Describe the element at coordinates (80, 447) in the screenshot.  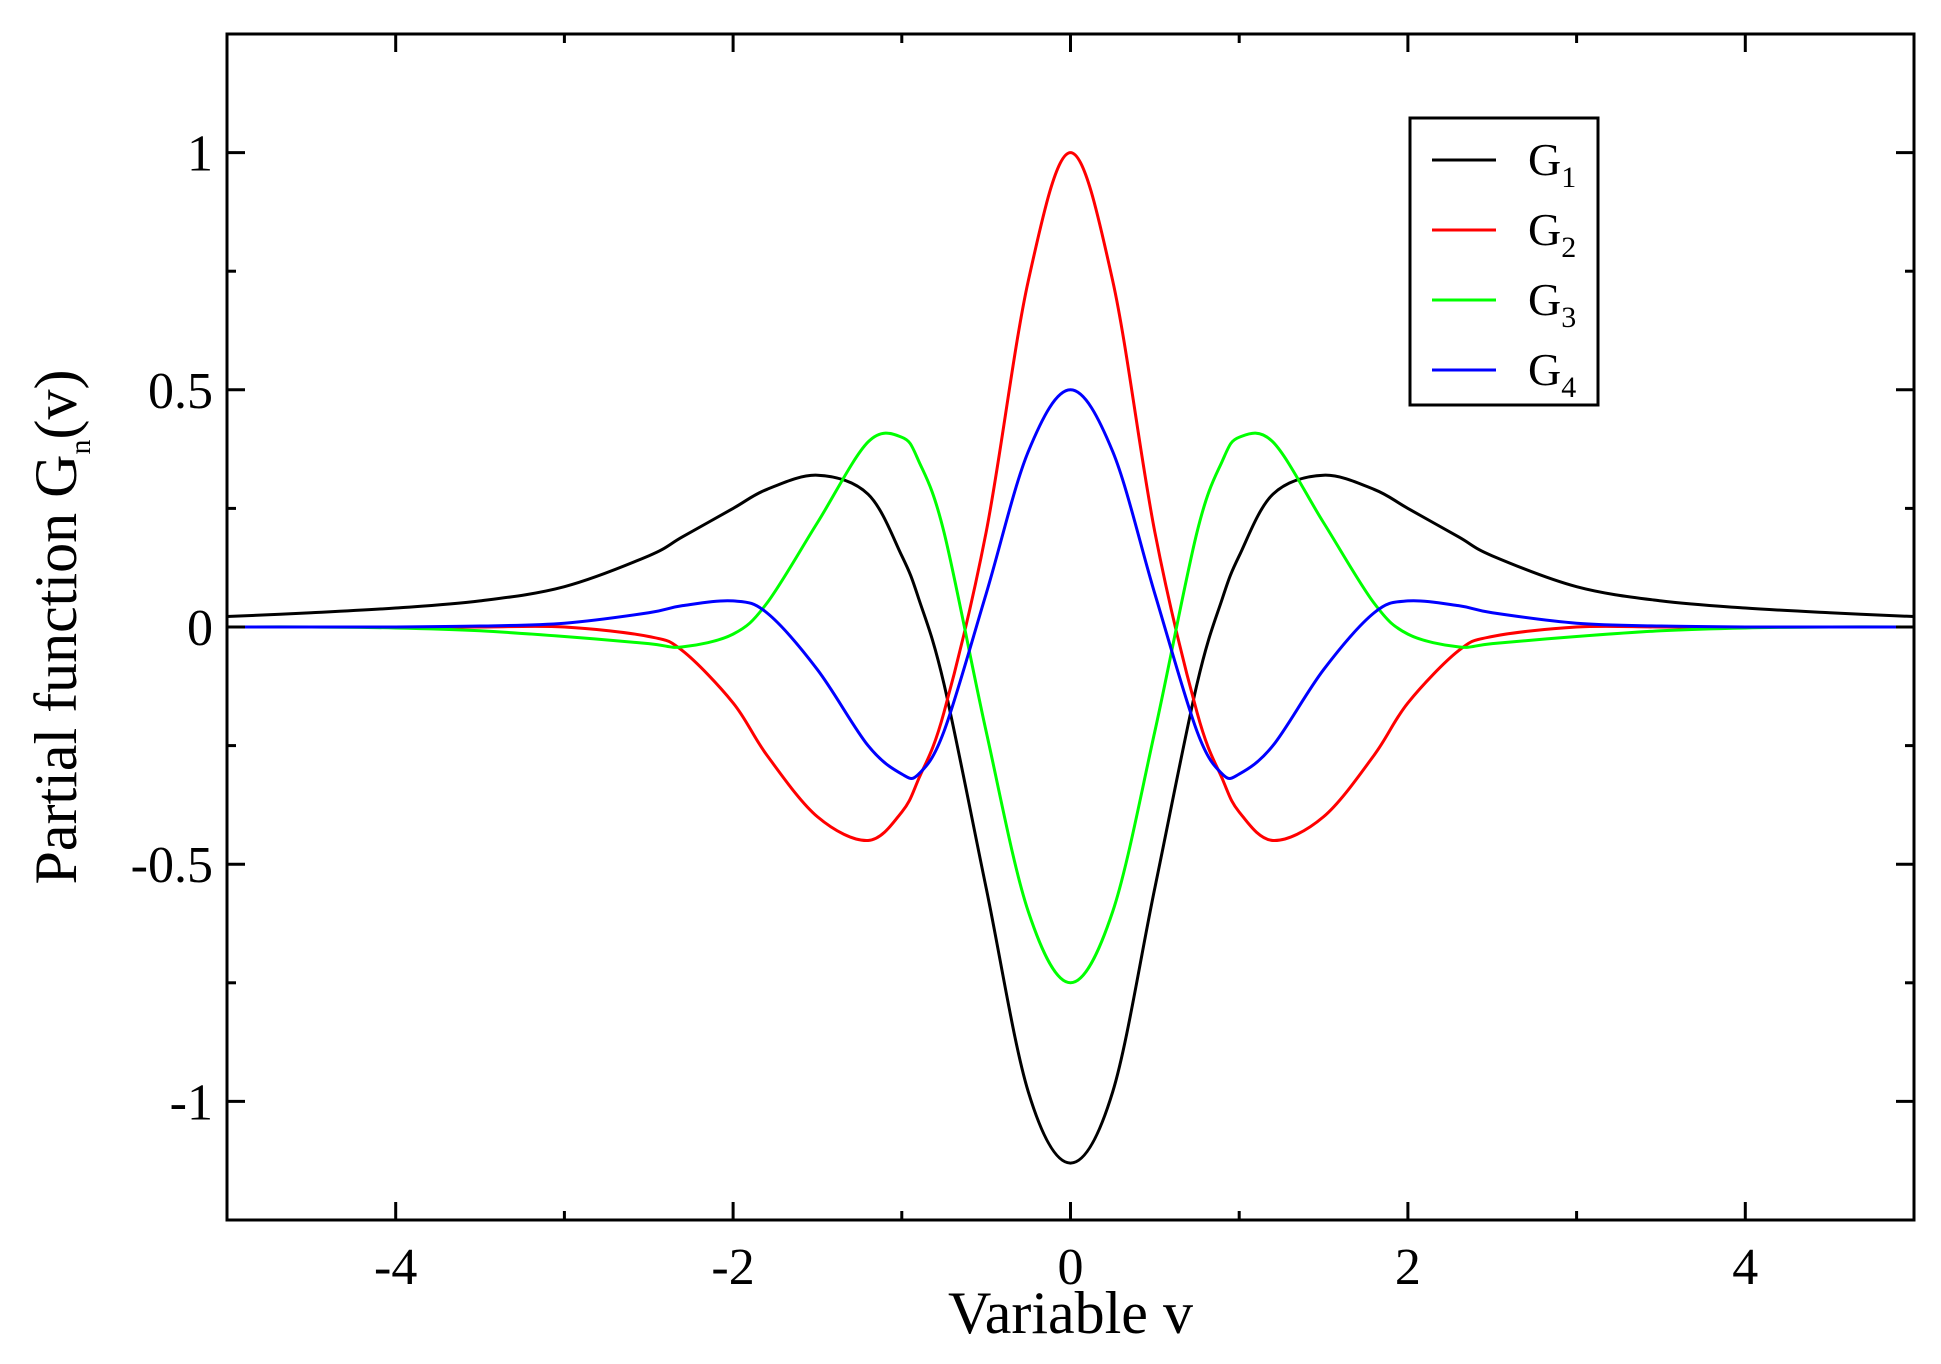
I see `y-axis-title-subscript: n` at that location.